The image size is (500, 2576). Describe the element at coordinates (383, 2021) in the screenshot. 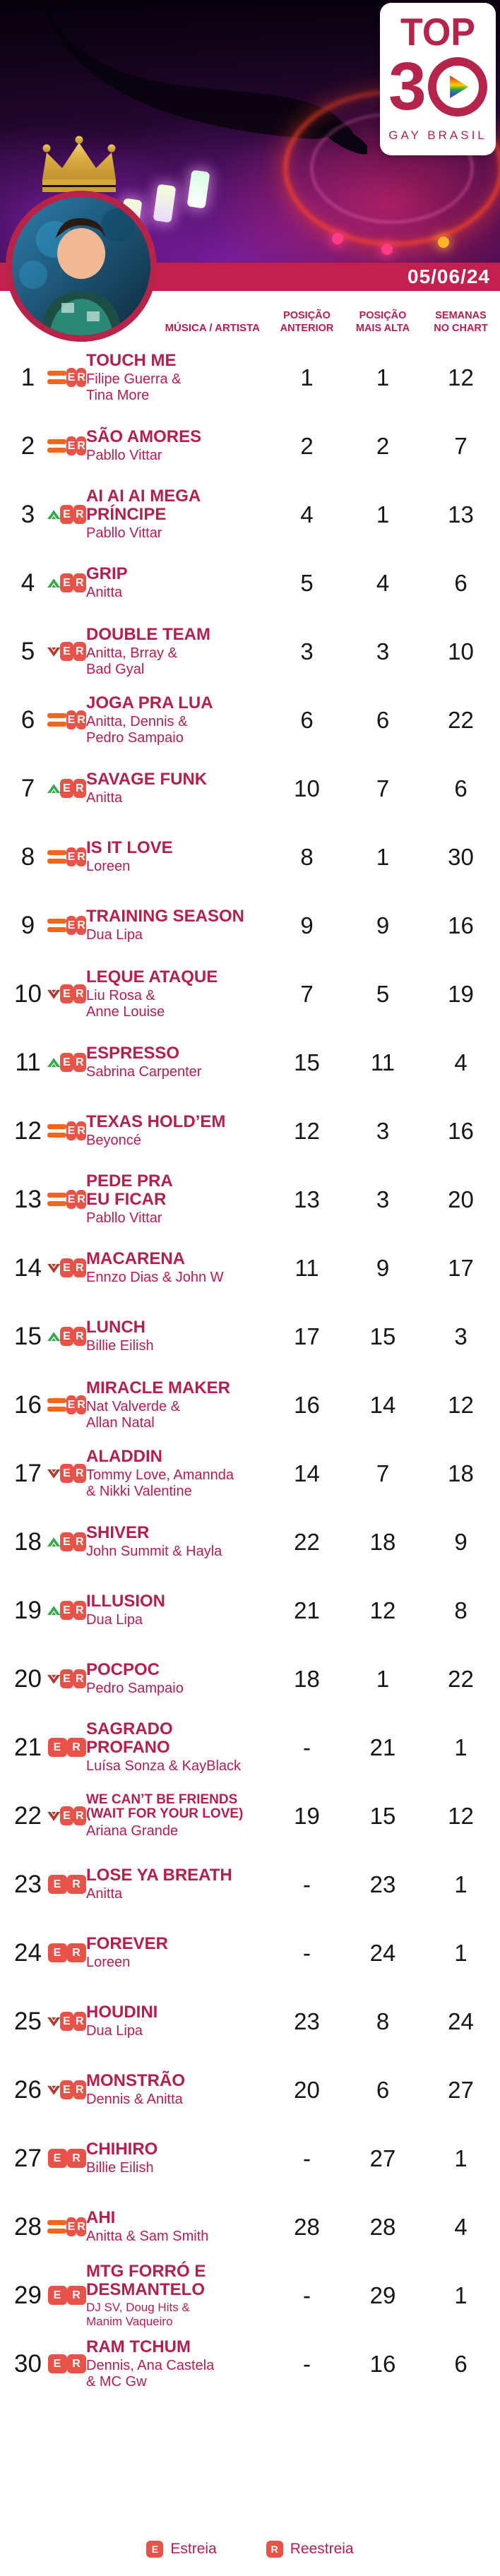

I see `highest-position-value: 8` at that location.